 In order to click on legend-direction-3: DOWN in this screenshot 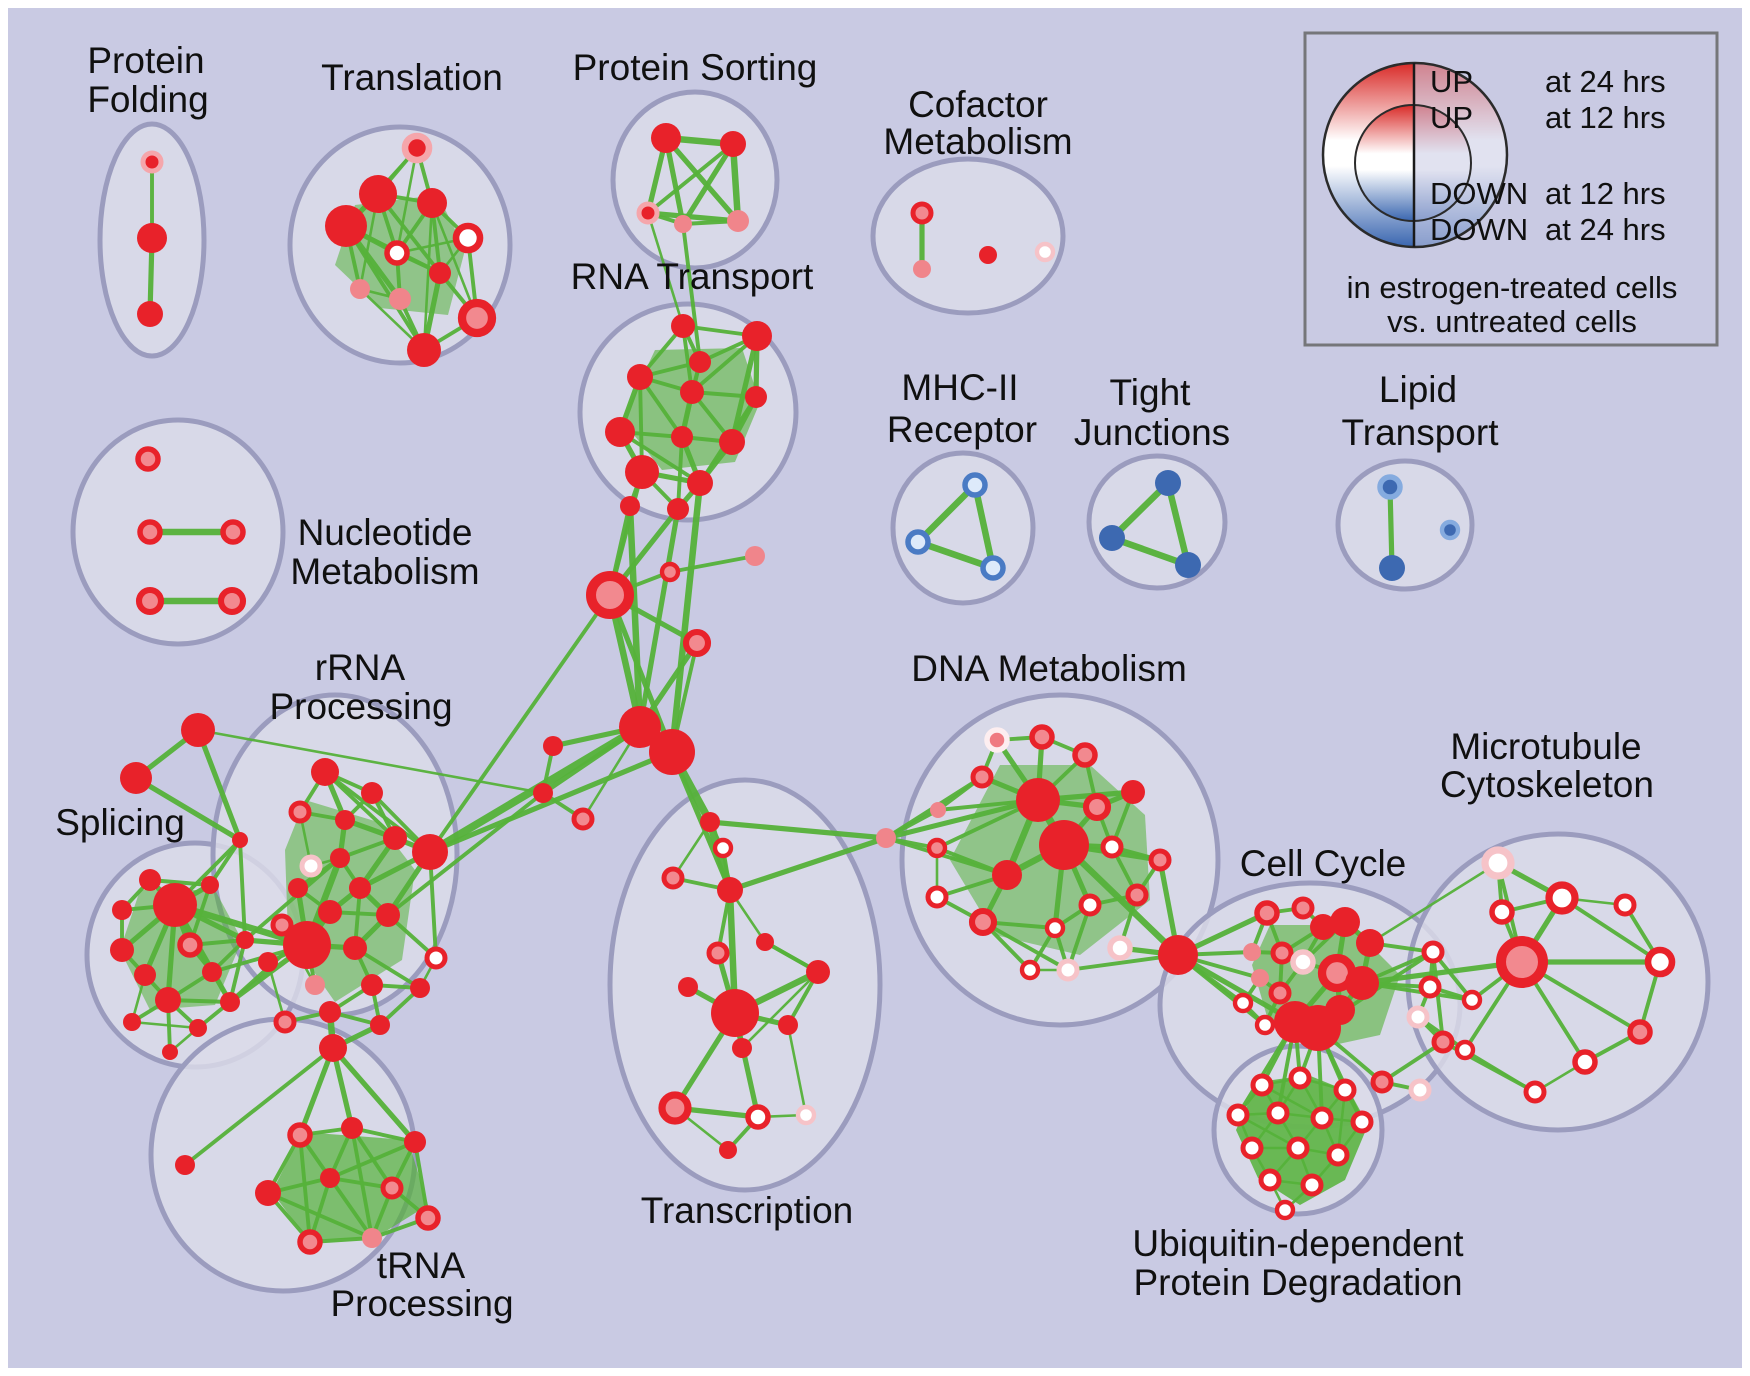, I will do `click(1479, 193)`.